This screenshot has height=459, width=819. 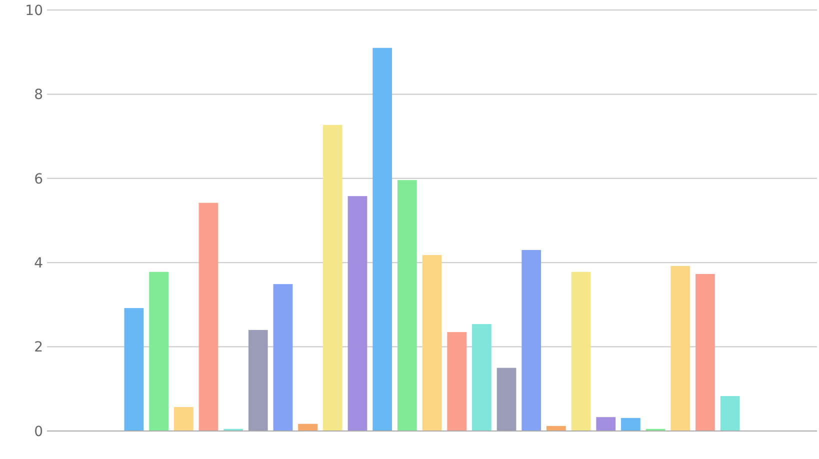 I want to click on y-tick-label: 8, so click(x=38, y=95).